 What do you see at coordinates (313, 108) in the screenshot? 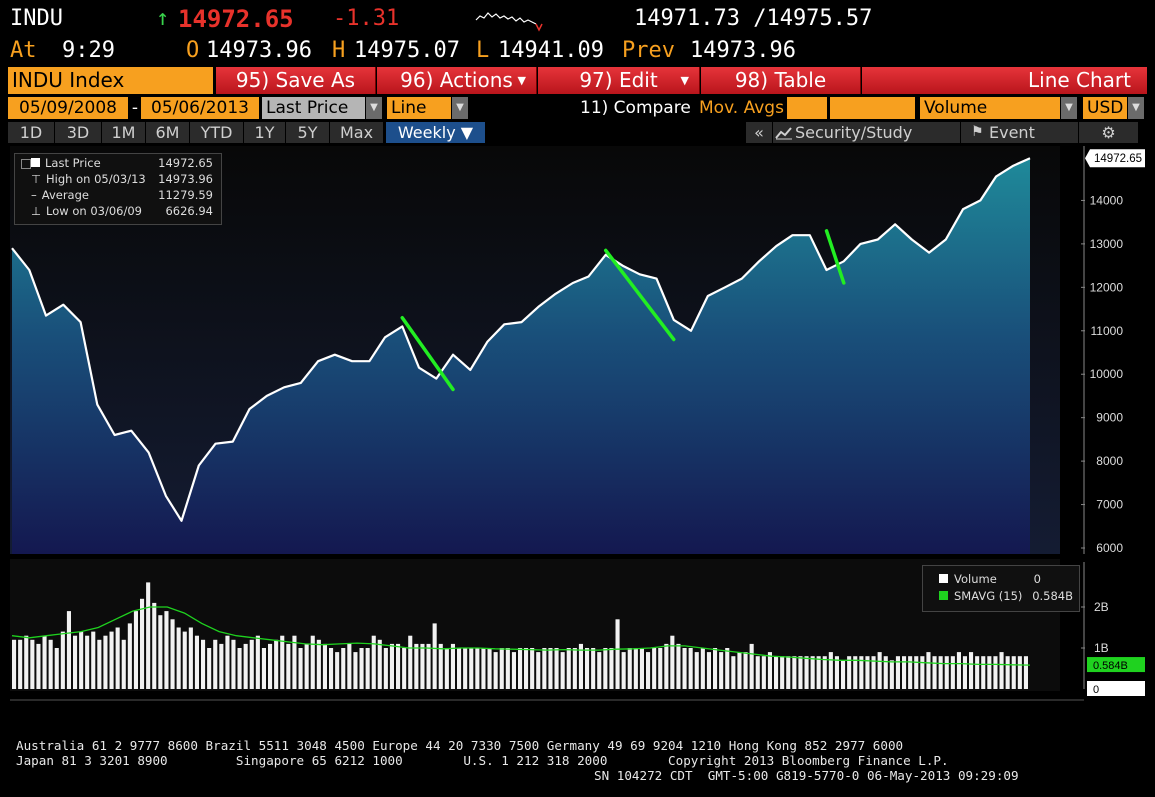
I see `field-select: Last Price` at bounding box center [313, 108].